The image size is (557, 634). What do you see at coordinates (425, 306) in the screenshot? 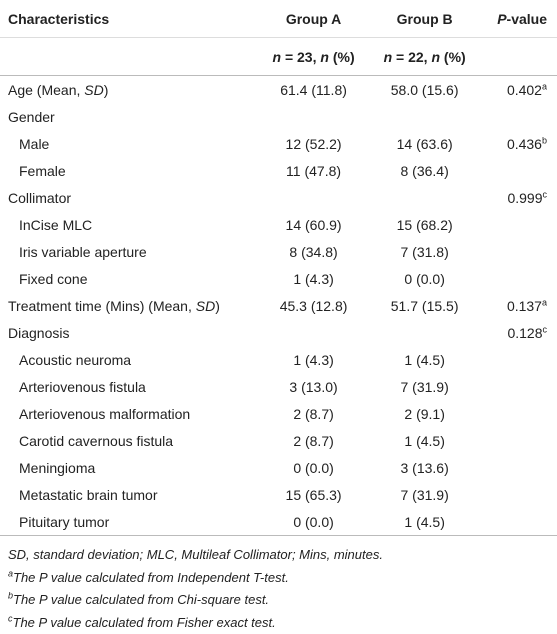
I see `cell-text: 51.7 (15.5)` at bounding box center [425, 306].